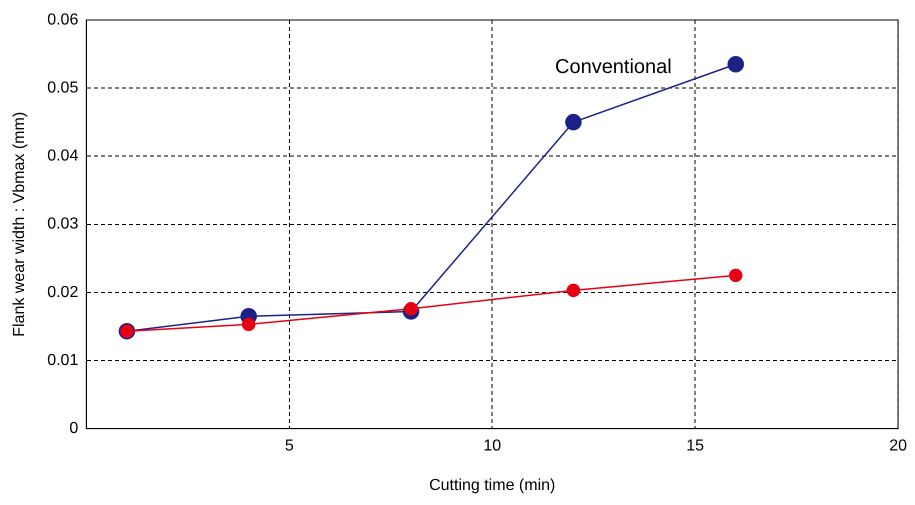 The width and height of the screenshot is (915, 505). Describe the element at coordinates (62, 292) in the screenshot. I see `y-tick-label: 0.02` at that location.